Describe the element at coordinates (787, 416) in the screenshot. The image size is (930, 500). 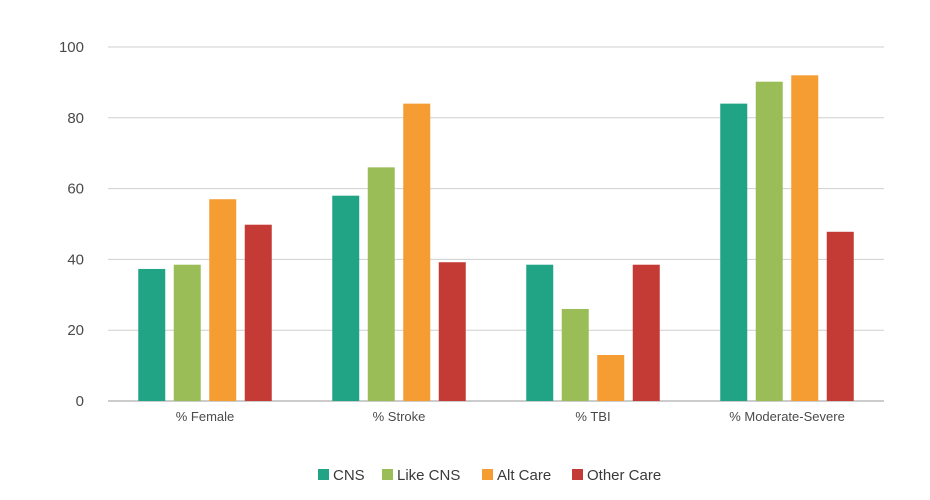
I see `x-category-label: % Moderate-Severe` at that location.